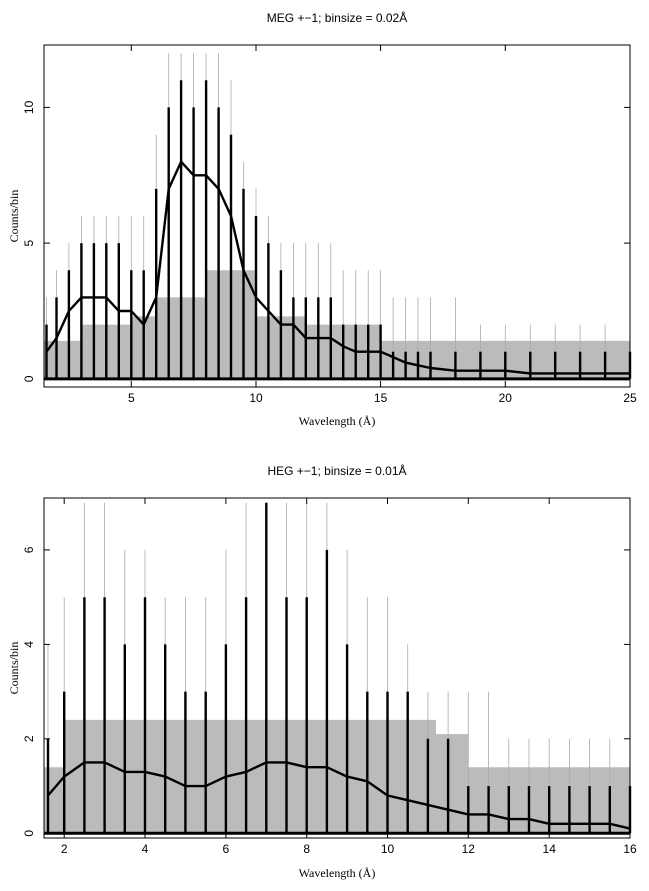  What do you see at coordinates (336, 470) in the screenshot?
I see `chart-title-heg: HEG +−1; binsize = 0.01Å` at bounding box center [336, 470].